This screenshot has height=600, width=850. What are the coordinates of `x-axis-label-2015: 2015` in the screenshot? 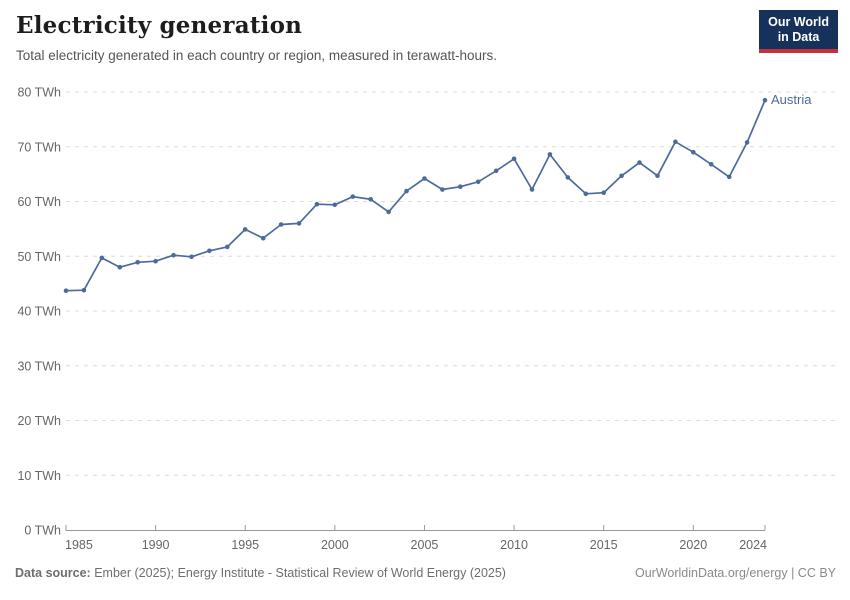 It's located at (604, 545).